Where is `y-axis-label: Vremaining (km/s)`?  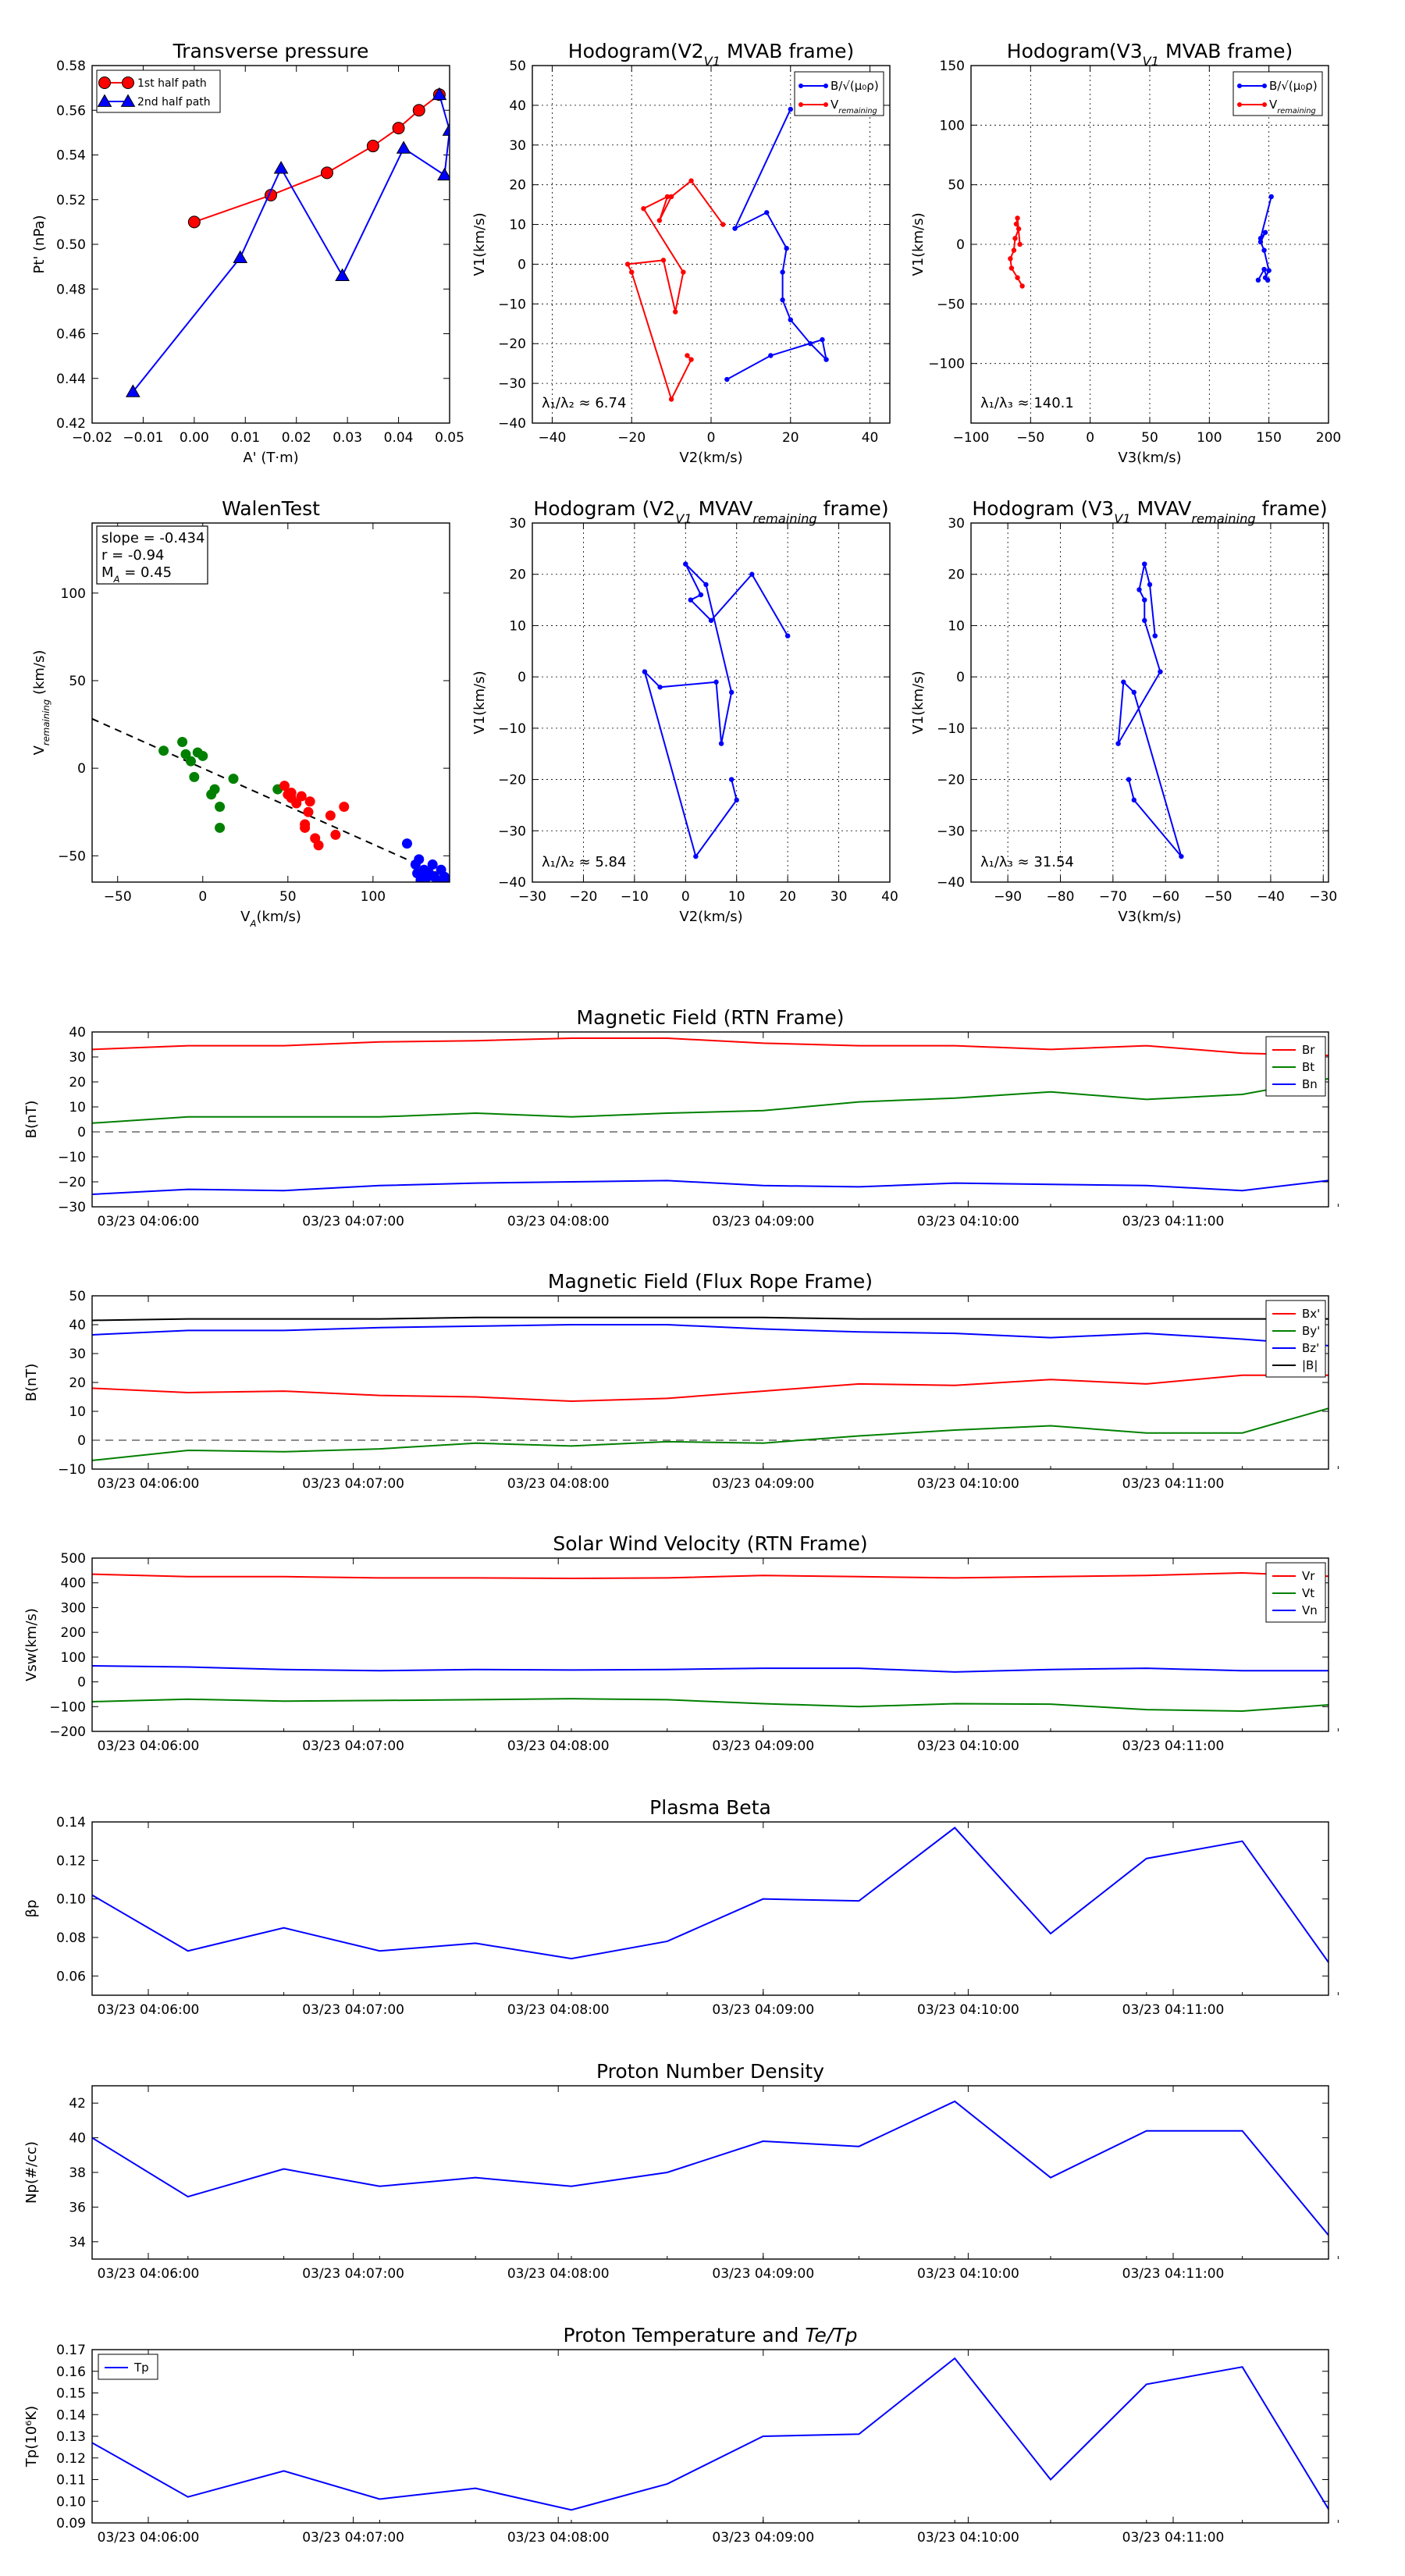 y-axis-label: Vremaining (km/s) is located at coordinates (41, 703).